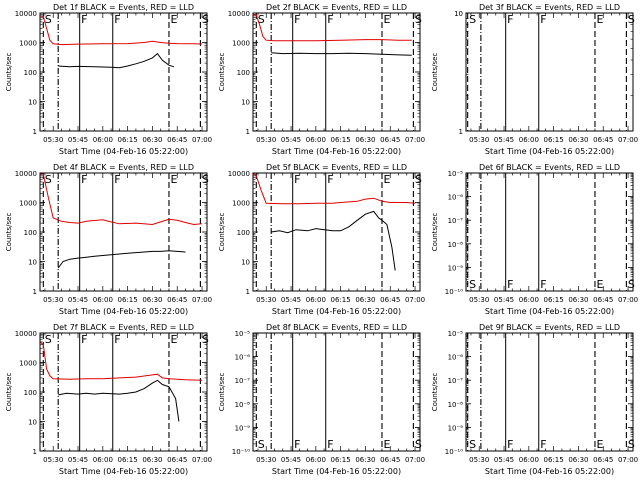 This screenshot has height=480, width=640. Describe the element at coordinates (336, 392) in the screenshot. I see `chart-7-frame` at that location.